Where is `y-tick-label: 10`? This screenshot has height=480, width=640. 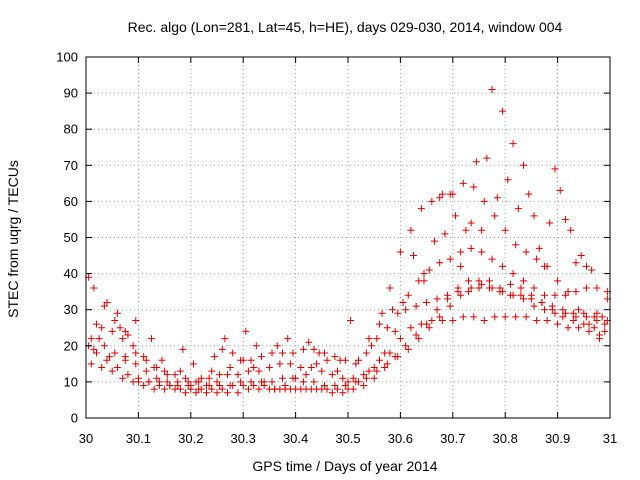 y-tick-label: 10 is located at coordinates (71, 381).